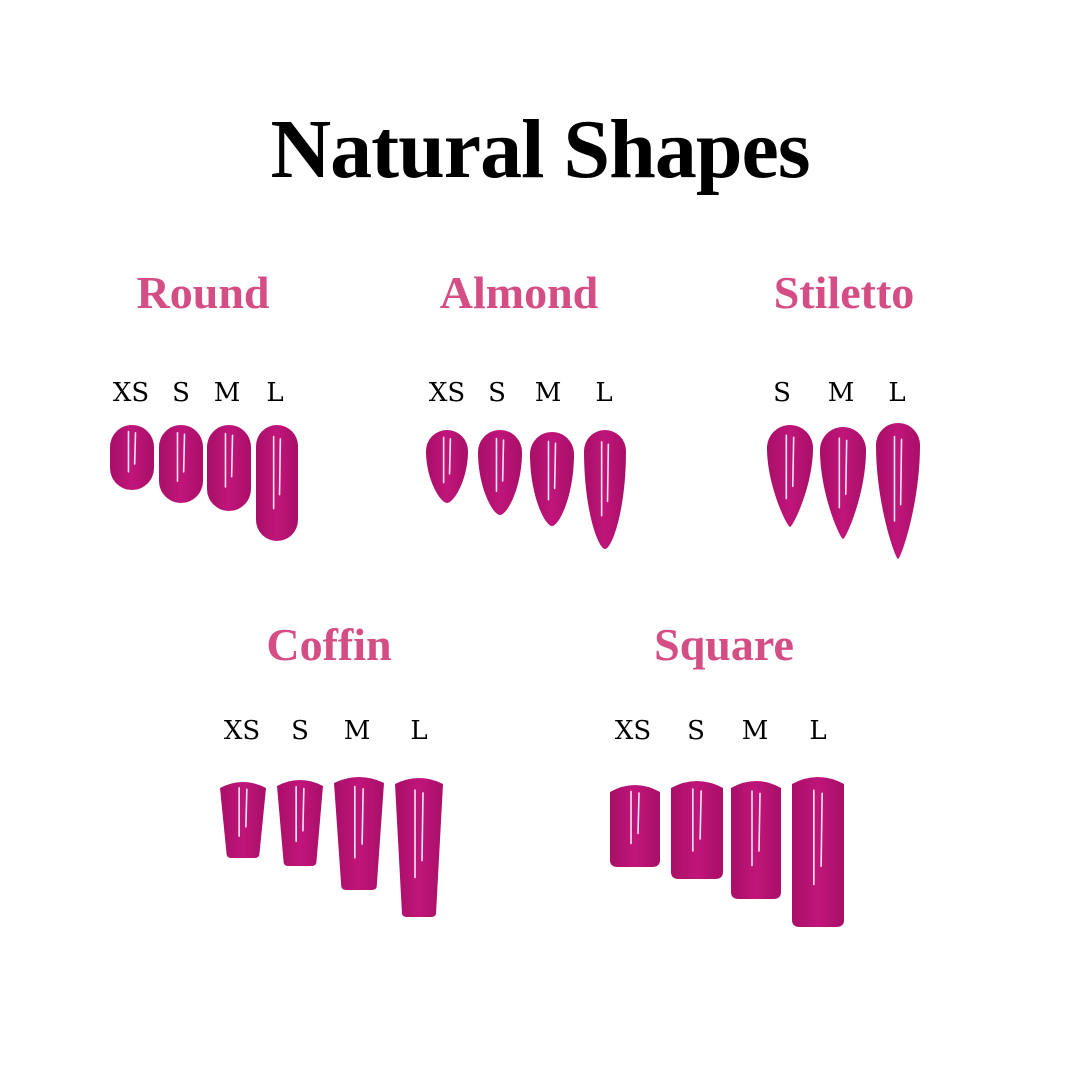 Image resolution: width=1080 pixels, height=1080 pixels. What do you see at coordinates (519, 292) in the screenshot?
I see `shape-heading-almond: Almond` at bounding box center [519, 292].